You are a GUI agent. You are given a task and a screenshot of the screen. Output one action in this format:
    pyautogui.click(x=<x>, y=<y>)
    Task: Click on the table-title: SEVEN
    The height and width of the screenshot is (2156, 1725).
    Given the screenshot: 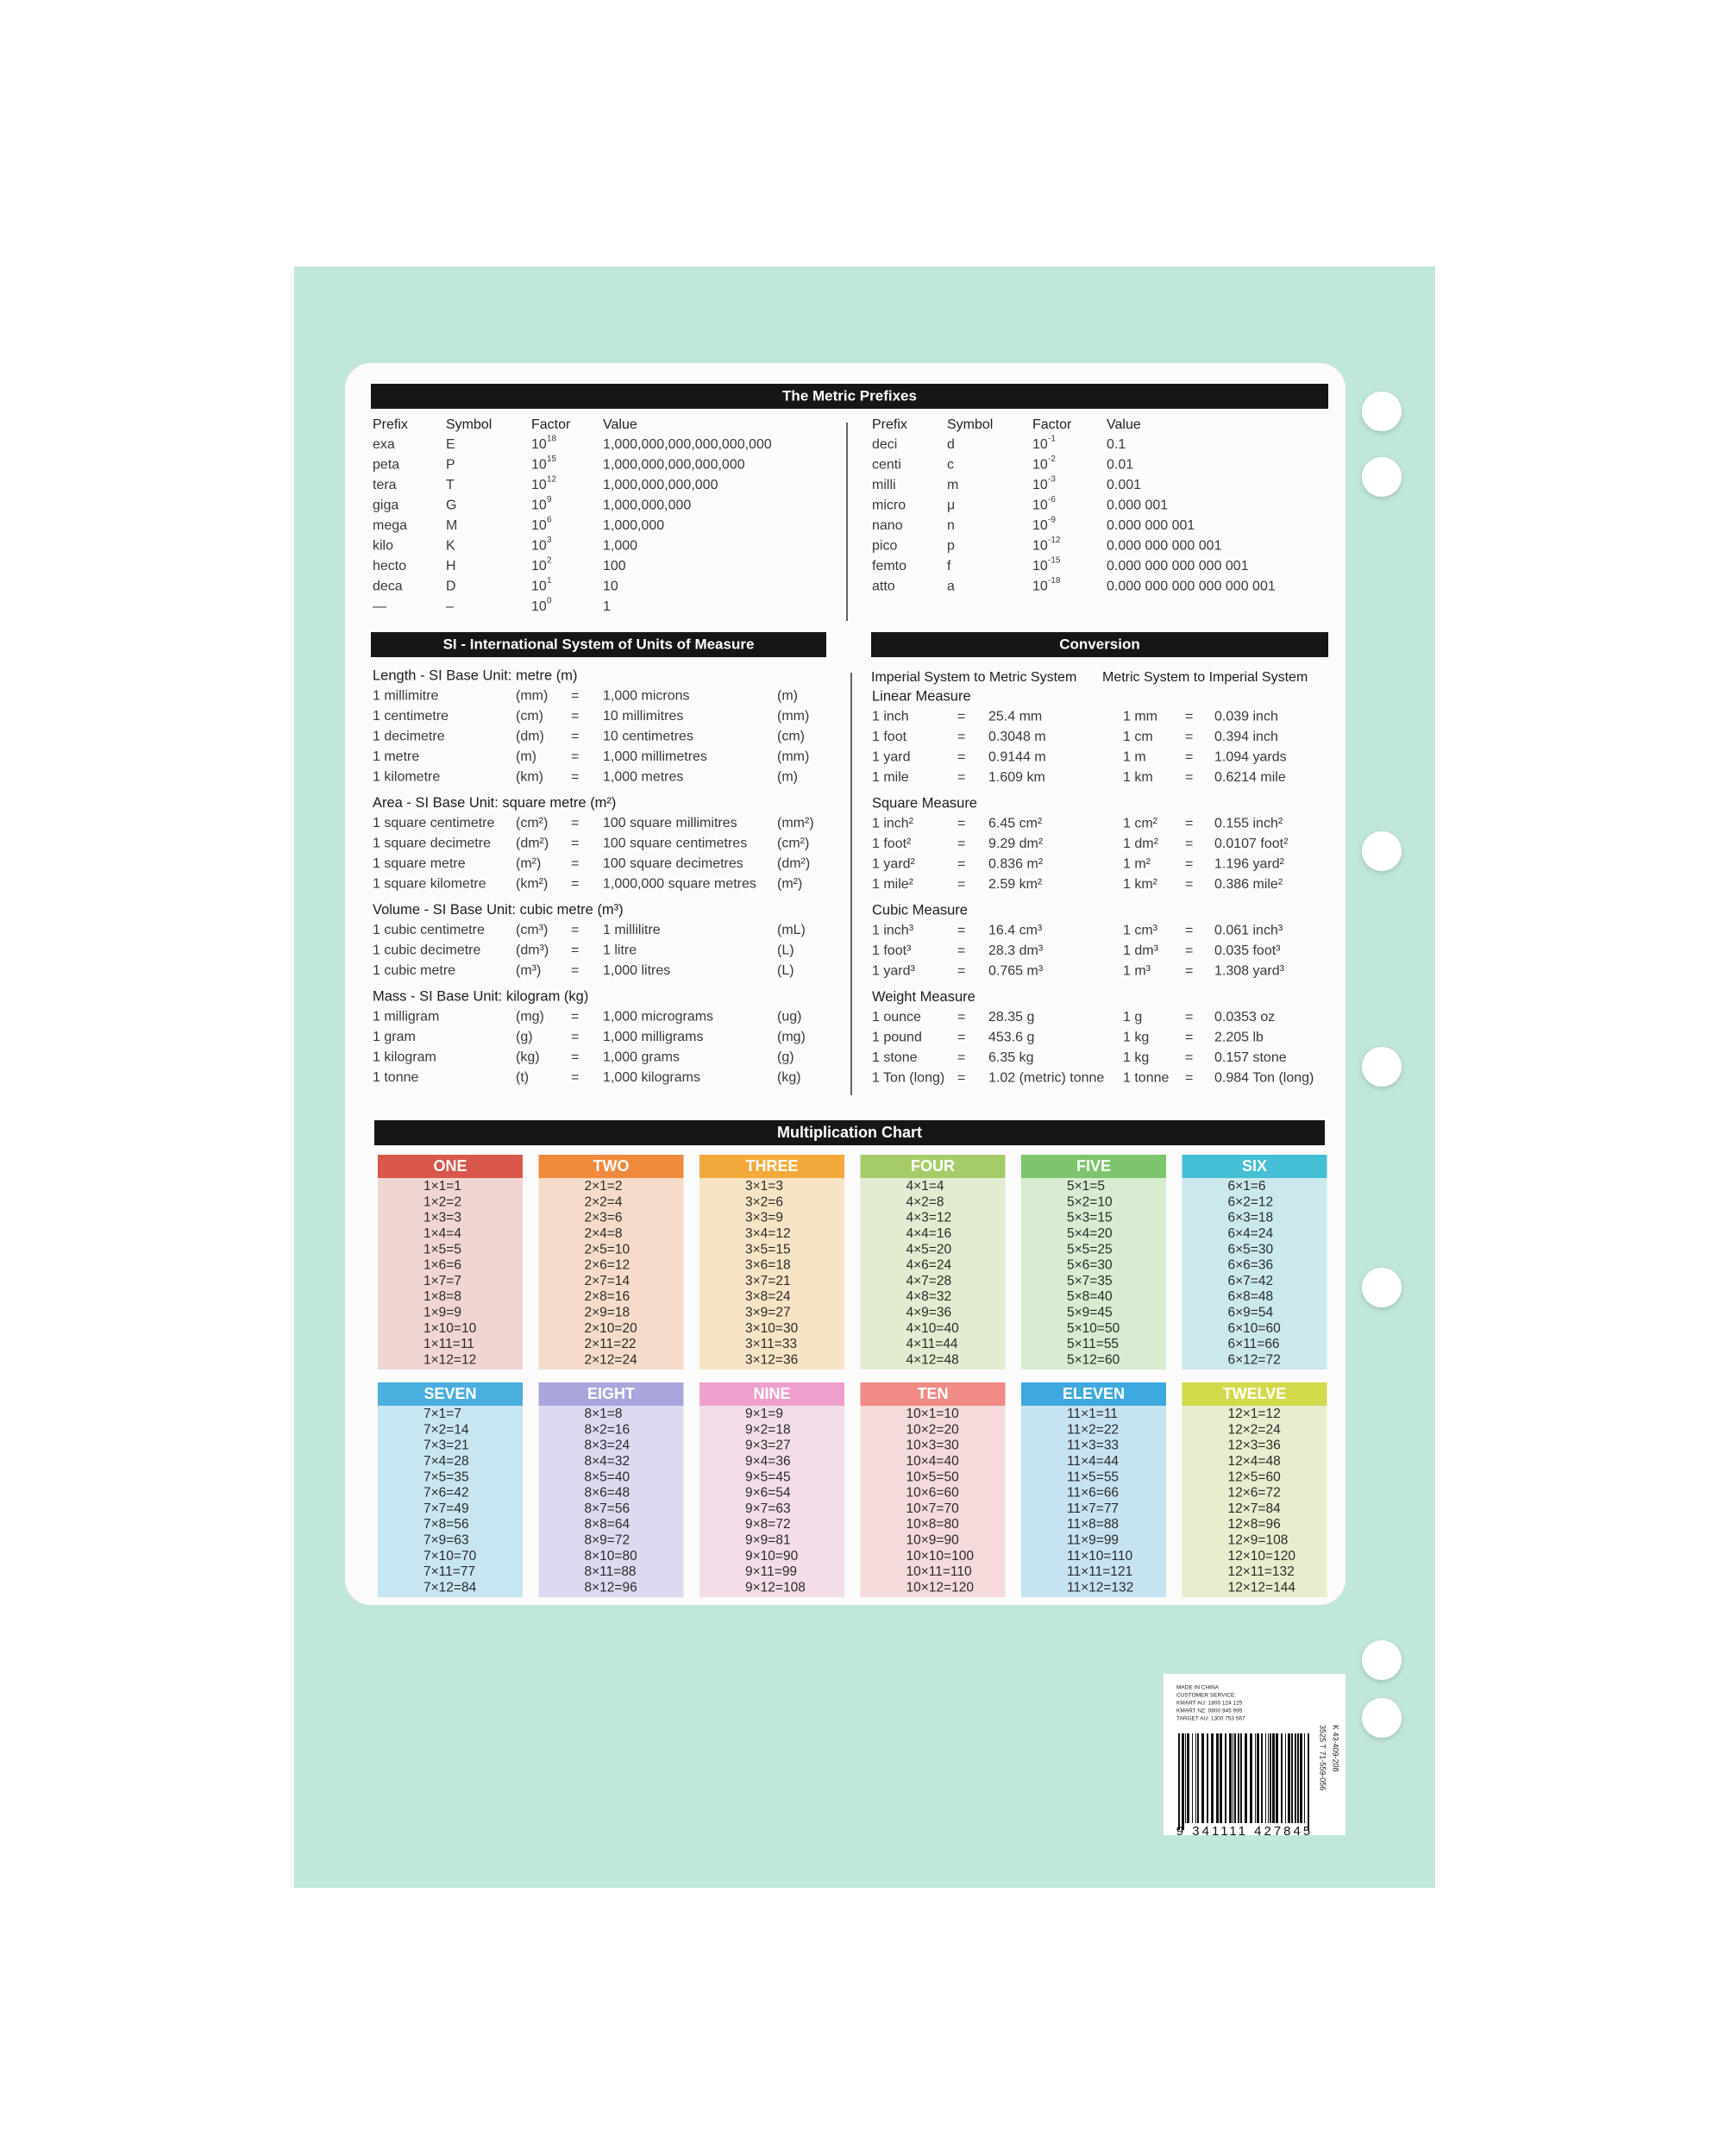 What is the action you would take?
    pyautogui.click(x=450, y=1393)
    